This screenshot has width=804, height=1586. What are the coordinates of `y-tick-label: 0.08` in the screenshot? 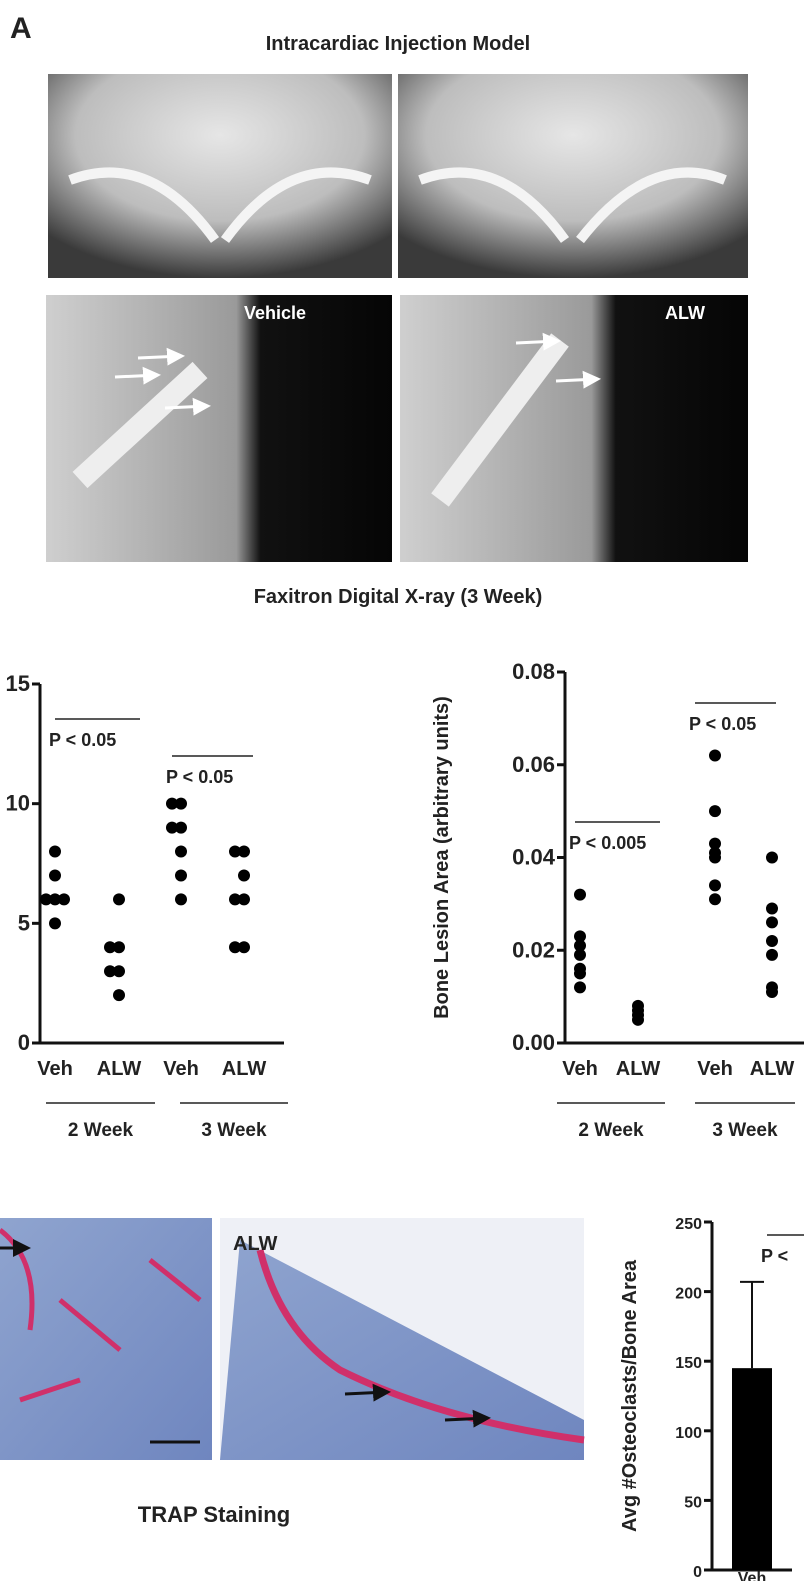 It's located at (533, 671).